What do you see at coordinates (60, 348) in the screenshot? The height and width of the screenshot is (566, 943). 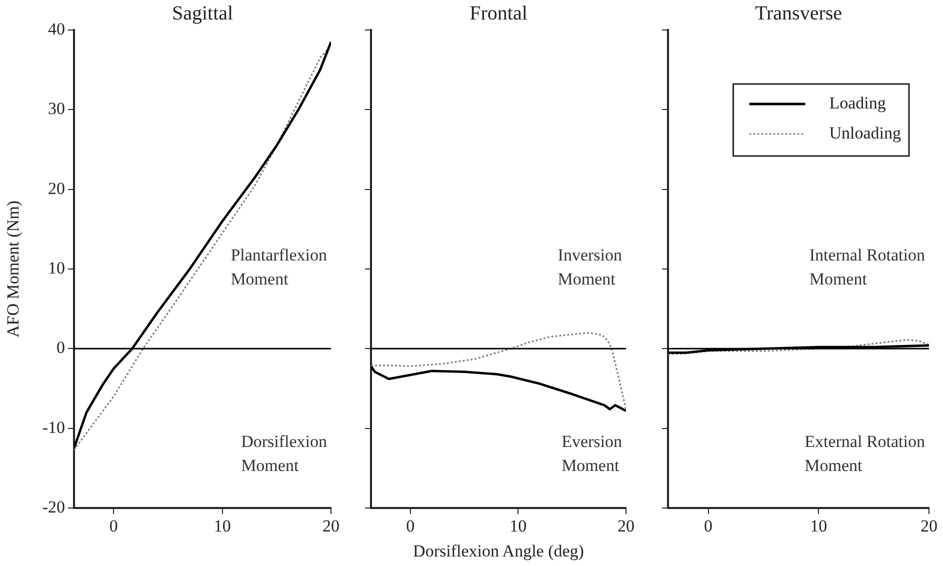 I see `y-tick-label: 0` at bounding box center [60, 348].